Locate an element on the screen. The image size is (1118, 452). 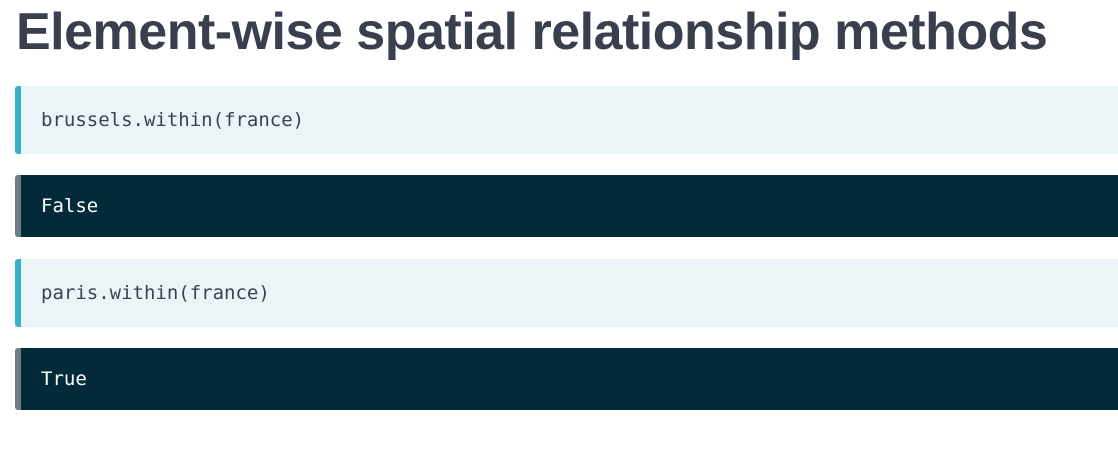
code-block-brussels: brussels.within(france) is located at coordinates (566, 120).